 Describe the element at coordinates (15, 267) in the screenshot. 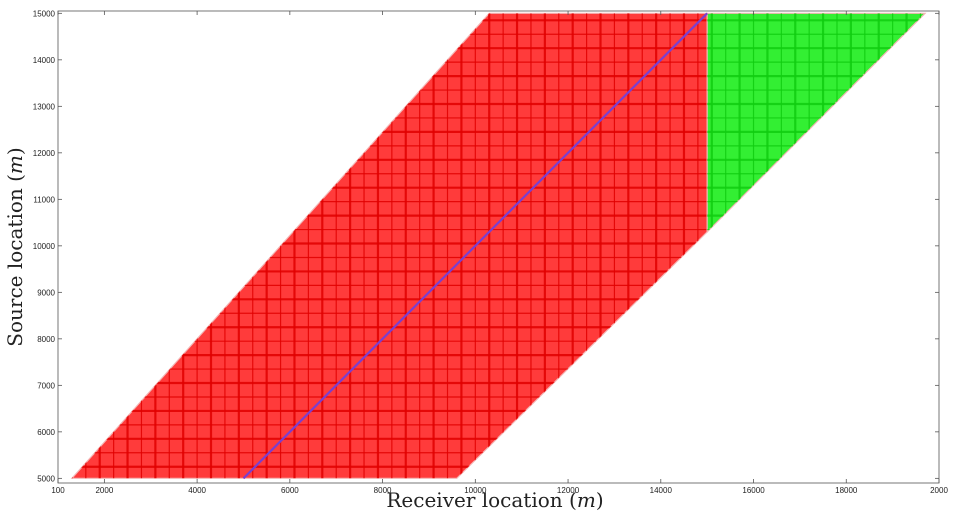

I see `y-axis-label: Source location` at that location.